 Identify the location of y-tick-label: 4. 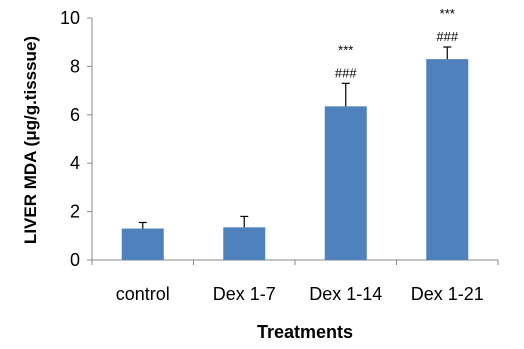
(75, 163).